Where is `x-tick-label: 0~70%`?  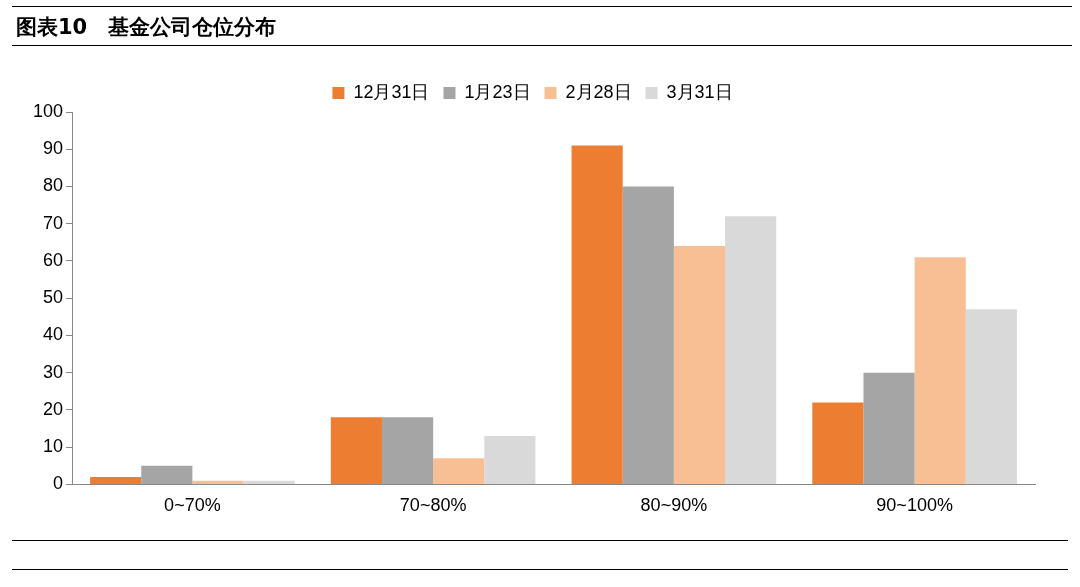 x-tick-label: 0~70% is located at coordinates (192, 505).